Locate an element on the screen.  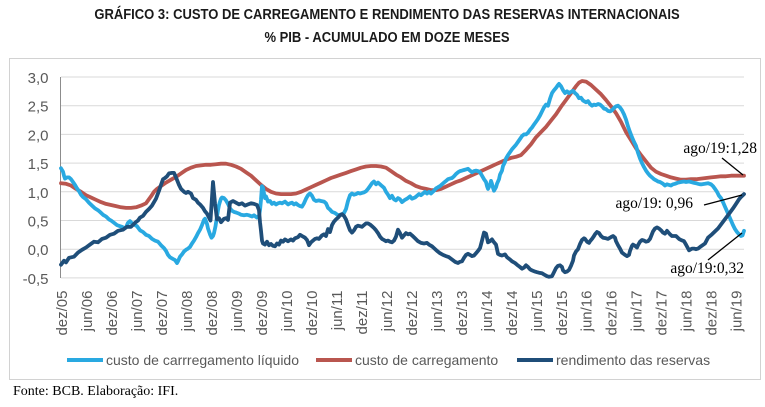
svg-text: jun/12 is located at coordinates (387, 312).